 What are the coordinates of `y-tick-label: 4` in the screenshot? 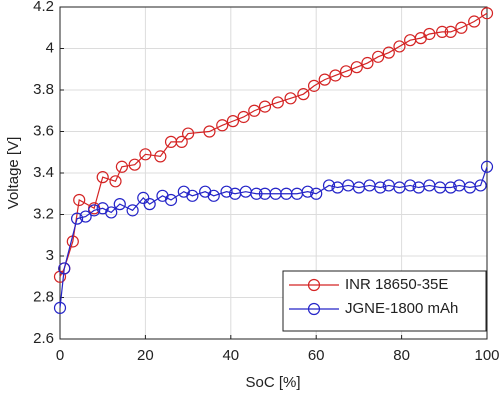 It's located at (50, 47).